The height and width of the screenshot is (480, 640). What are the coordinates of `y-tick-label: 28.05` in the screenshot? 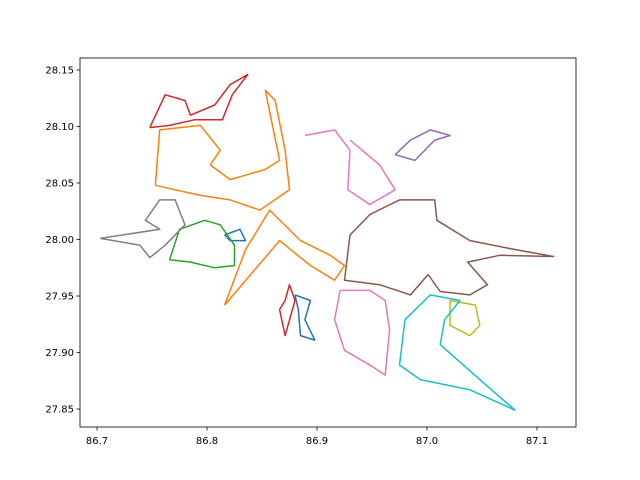 It's located at (59, 183).